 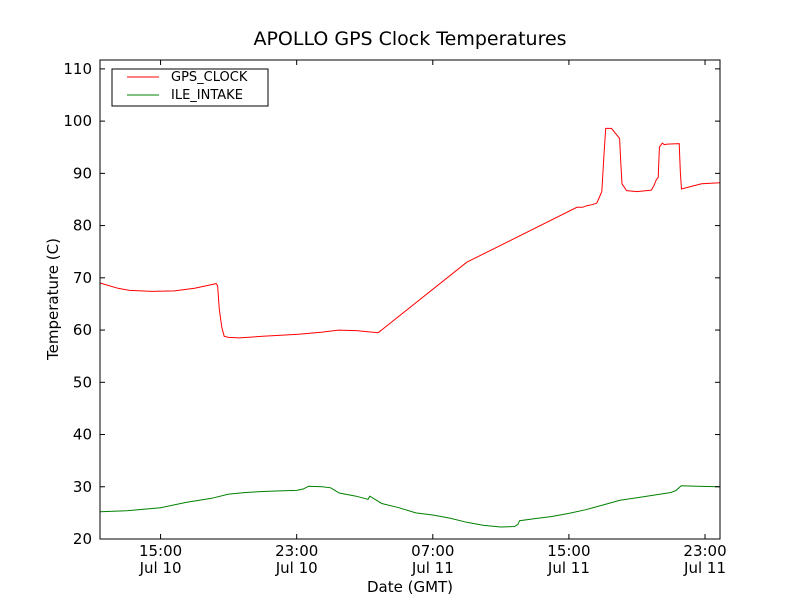 What do you see at coordinates (410, 506) in the screenshot?
I see `series-line-ile-intake` at bounding box center [410, 506].